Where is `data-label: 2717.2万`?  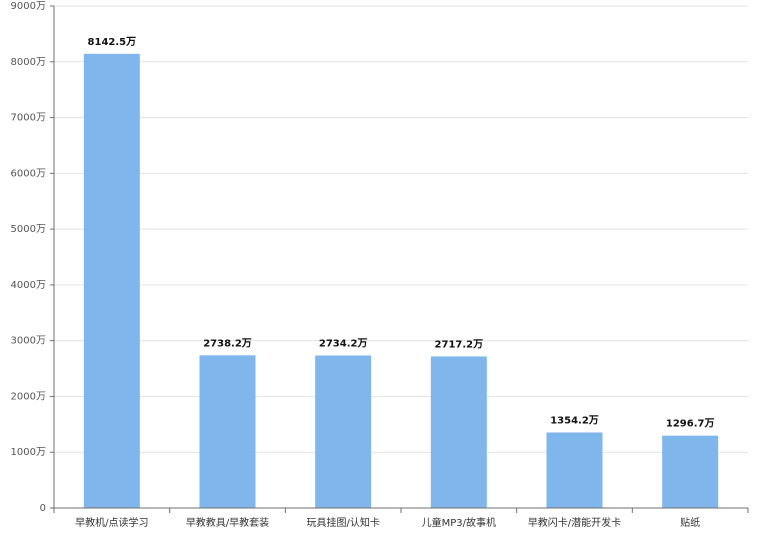
data-label: 2717.2万 is located at coordinates (459, 344).